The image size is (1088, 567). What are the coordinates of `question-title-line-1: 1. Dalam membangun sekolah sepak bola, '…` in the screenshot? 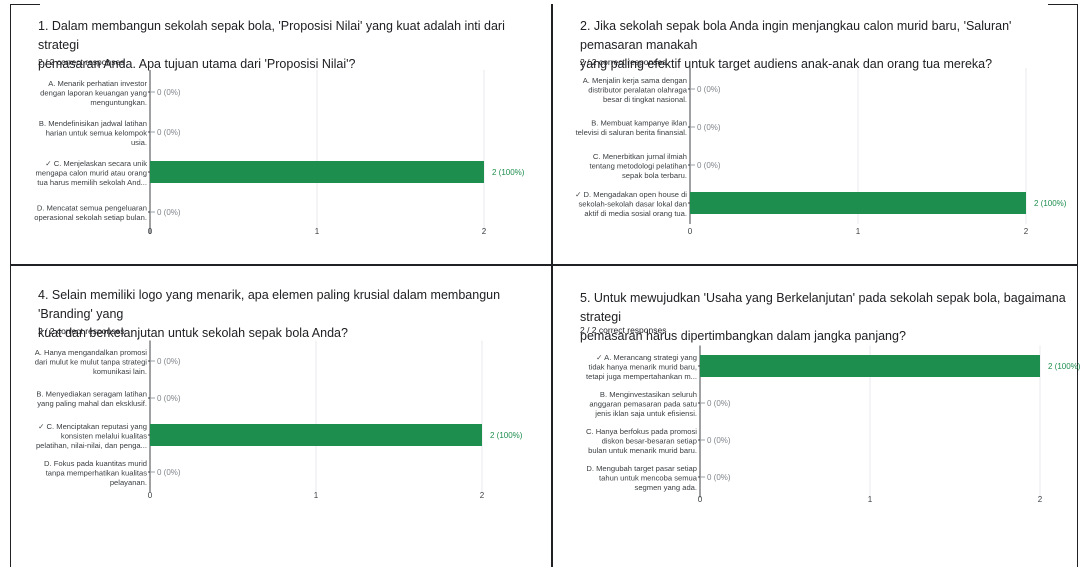 It's located at (271, 35).